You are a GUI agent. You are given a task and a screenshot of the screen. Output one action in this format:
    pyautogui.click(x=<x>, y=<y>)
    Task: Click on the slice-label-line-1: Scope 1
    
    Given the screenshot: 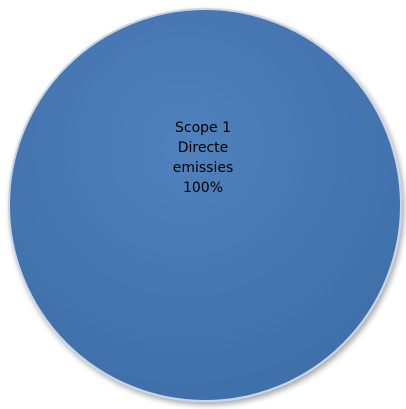 What is the action you would take?
    pyautogui.click(x=202, y=128)
    